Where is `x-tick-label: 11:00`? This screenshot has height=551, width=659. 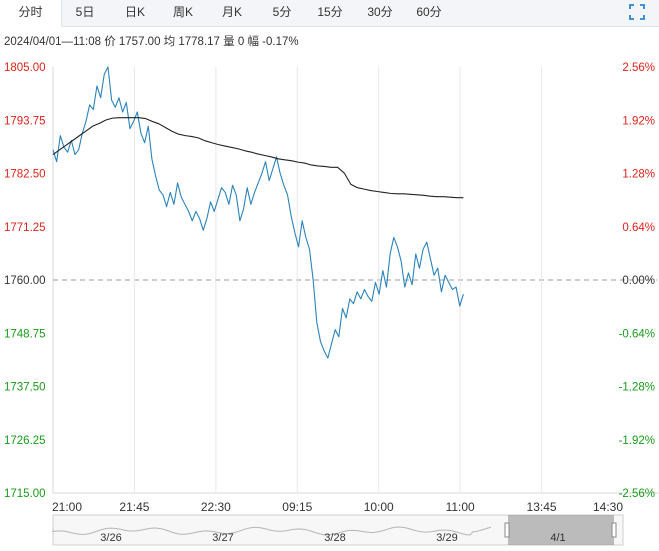
x-tick-label: 11:00 is located at coordinates (460, 507).